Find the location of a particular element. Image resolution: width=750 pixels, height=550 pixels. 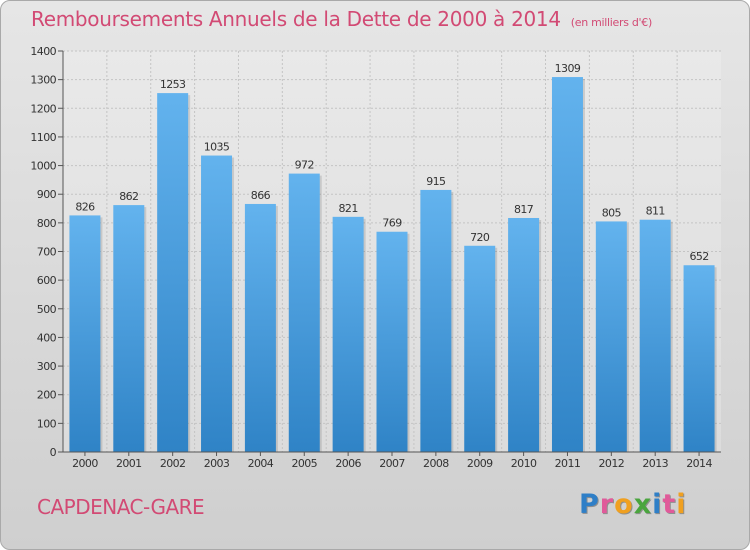

x-tick-label: 2001 is located at coordinates (129, 463).